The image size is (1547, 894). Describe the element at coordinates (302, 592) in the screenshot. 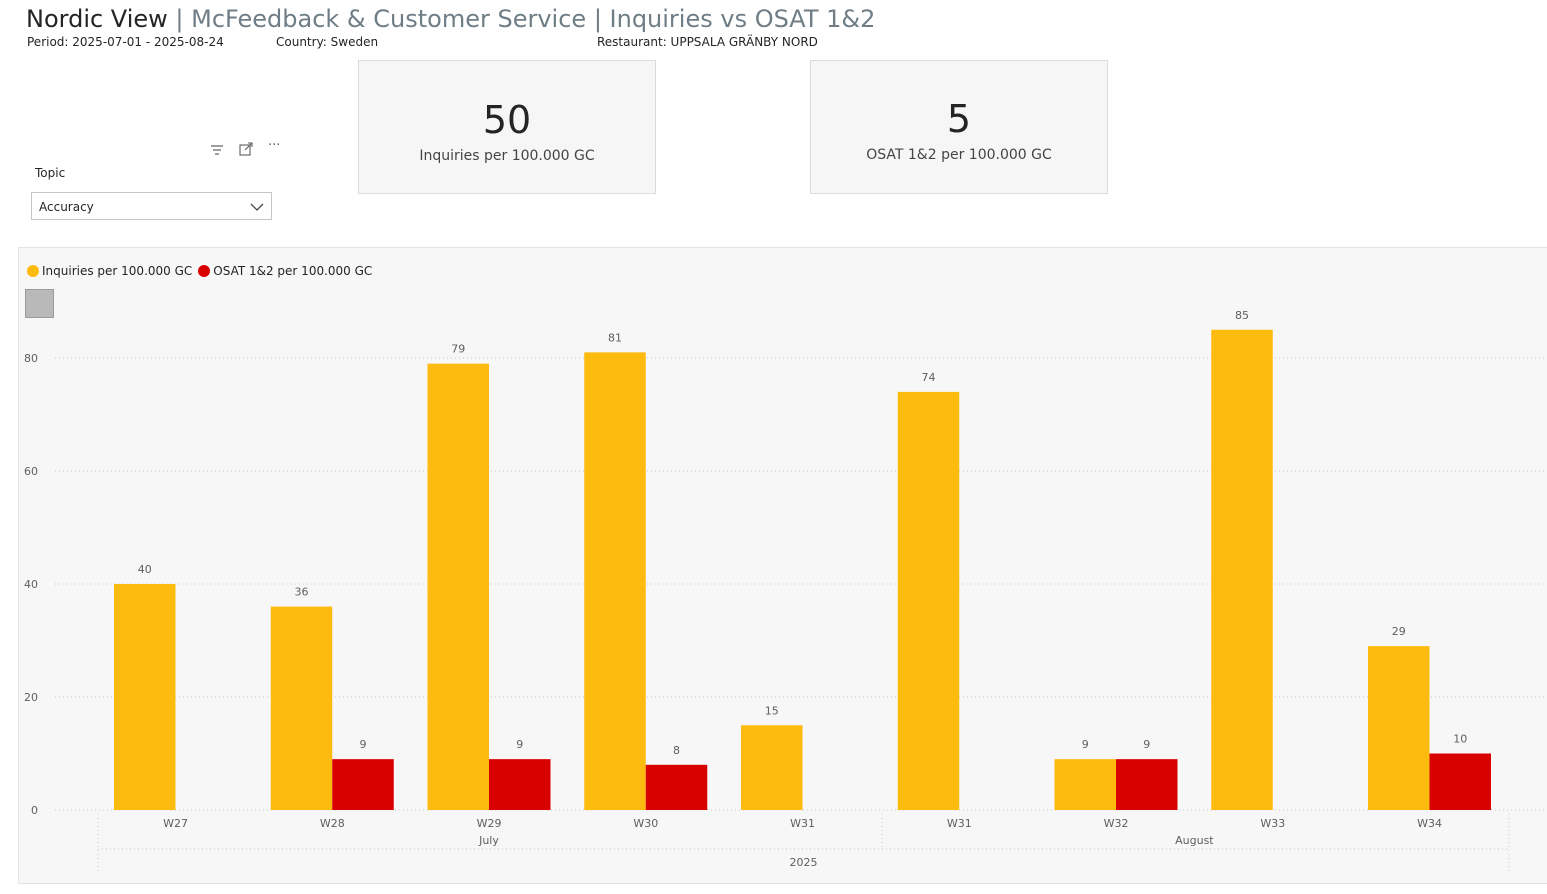

I see `data-label: 36` at that location.